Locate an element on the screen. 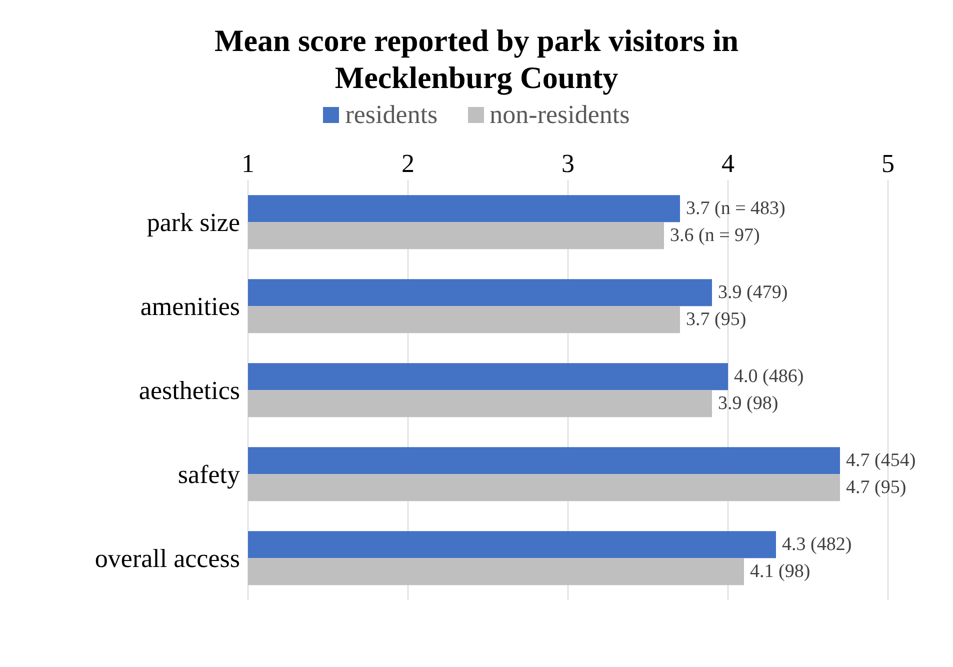 The image size is (953, 667). data-label: 3.9 (98) is located at coordinates (748, 403).